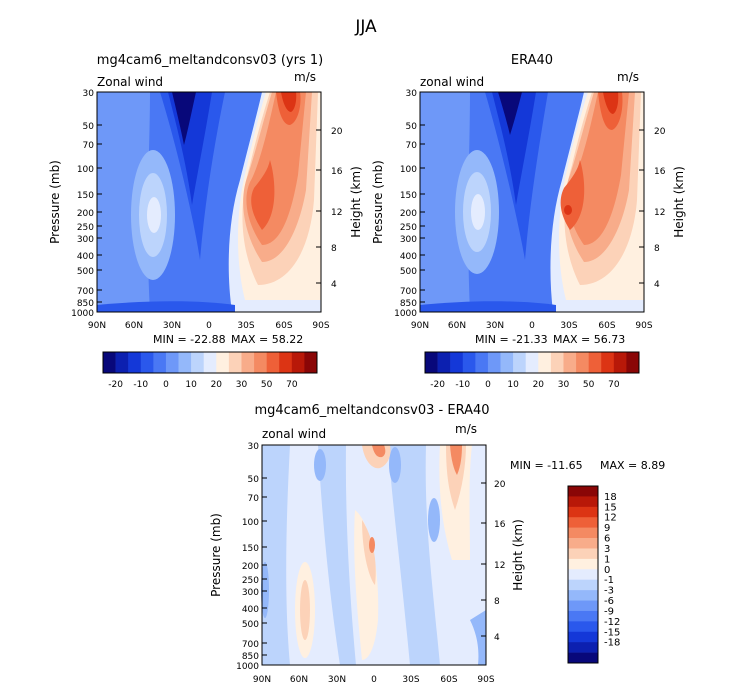 The height and width of the screenshot is (690, 732). What do you see at coordinates (513, 385) in the screenshot?
I see `colorbar-label: 10` at bounding box center [513, 385].